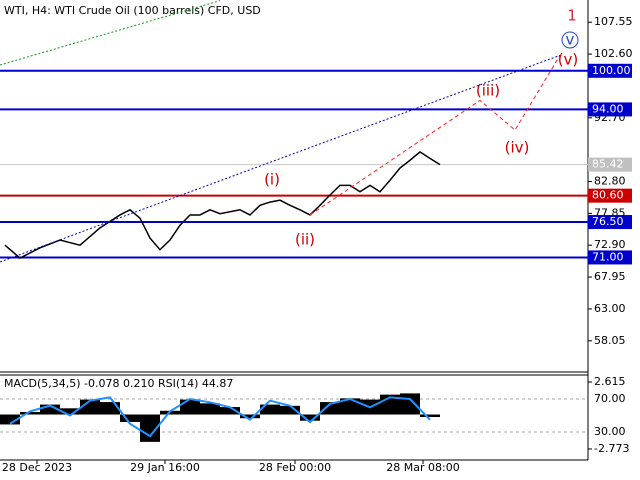 The height and width of the screenshot is (480, 640). I want to click on level-label: 71.00, so click(608, 256).